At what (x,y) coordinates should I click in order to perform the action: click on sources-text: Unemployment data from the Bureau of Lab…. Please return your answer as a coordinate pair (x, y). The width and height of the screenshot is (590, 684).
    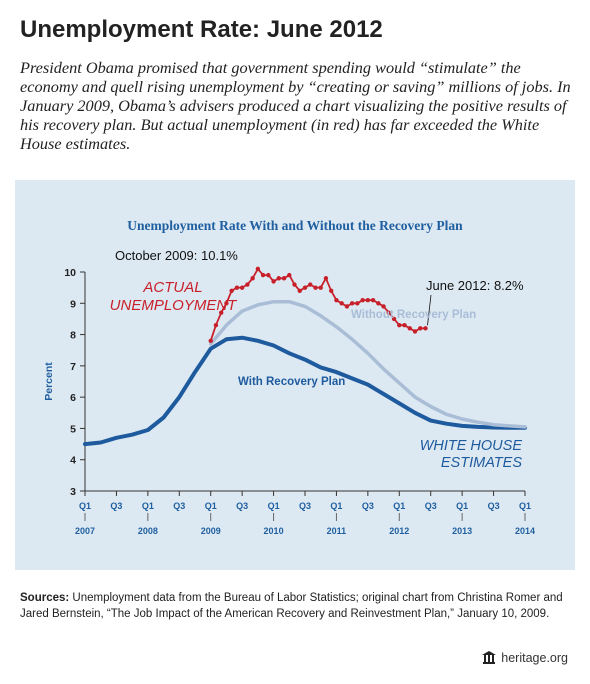
    Looking at the image, I should click on (291, 606).